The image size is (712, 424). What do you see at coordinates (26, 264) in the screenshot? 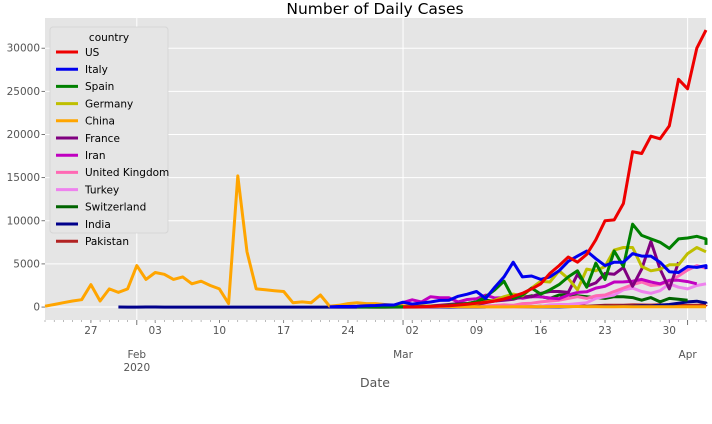
I see `y-tick-label: 5000` at bounding box center [26, 264].